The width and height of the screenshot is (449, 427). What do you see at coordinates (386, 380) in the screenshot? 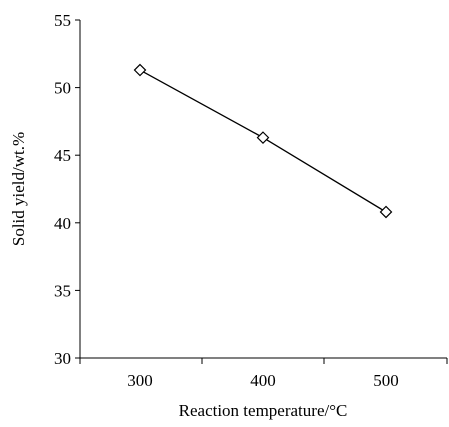
I see `x-tick-label: 500` at bounding box center [386, 380].